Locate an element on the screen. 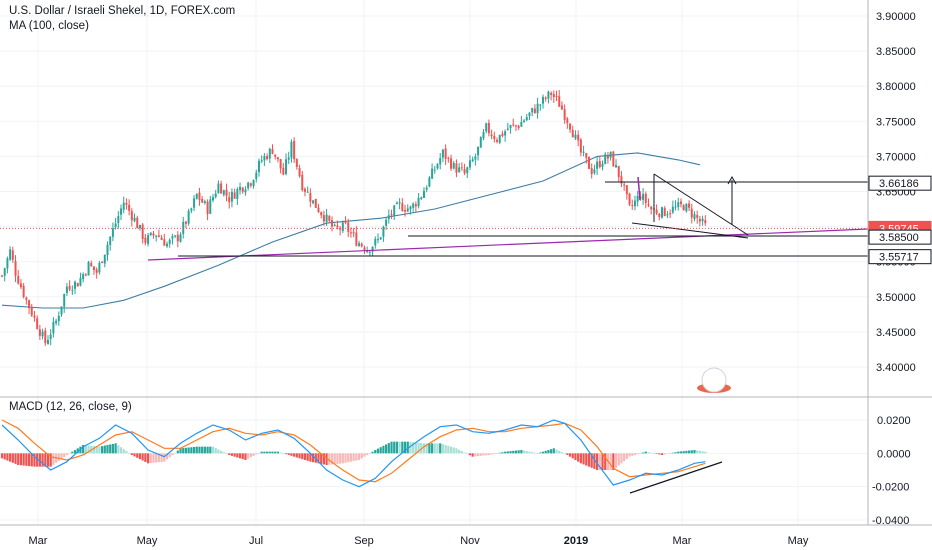  x-tick-label: Nov is located at coordinates (470, 541).